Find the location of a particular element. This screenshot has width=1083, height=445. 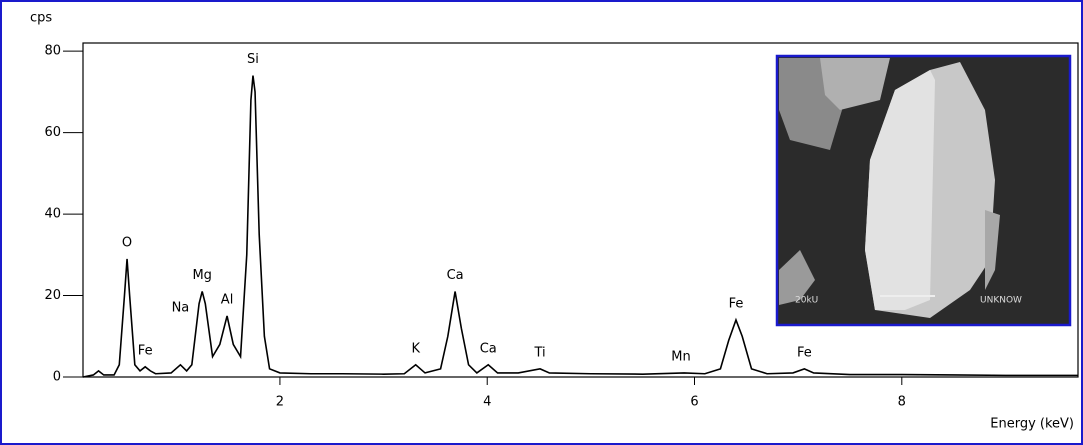

inset-text: UNKNOW is located at coordinates (1001, 301).